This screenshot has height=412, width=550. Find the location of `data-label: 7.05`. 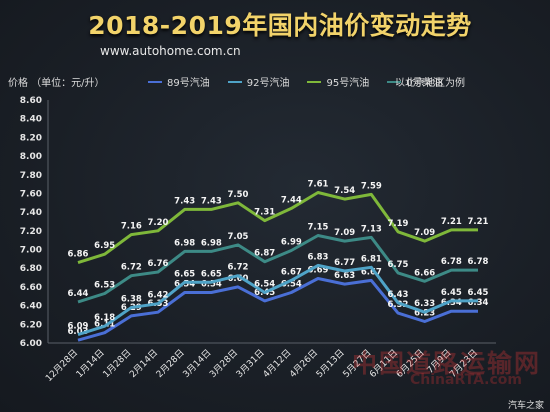

data-label: 7.05 is located at coordinates (238, 237).